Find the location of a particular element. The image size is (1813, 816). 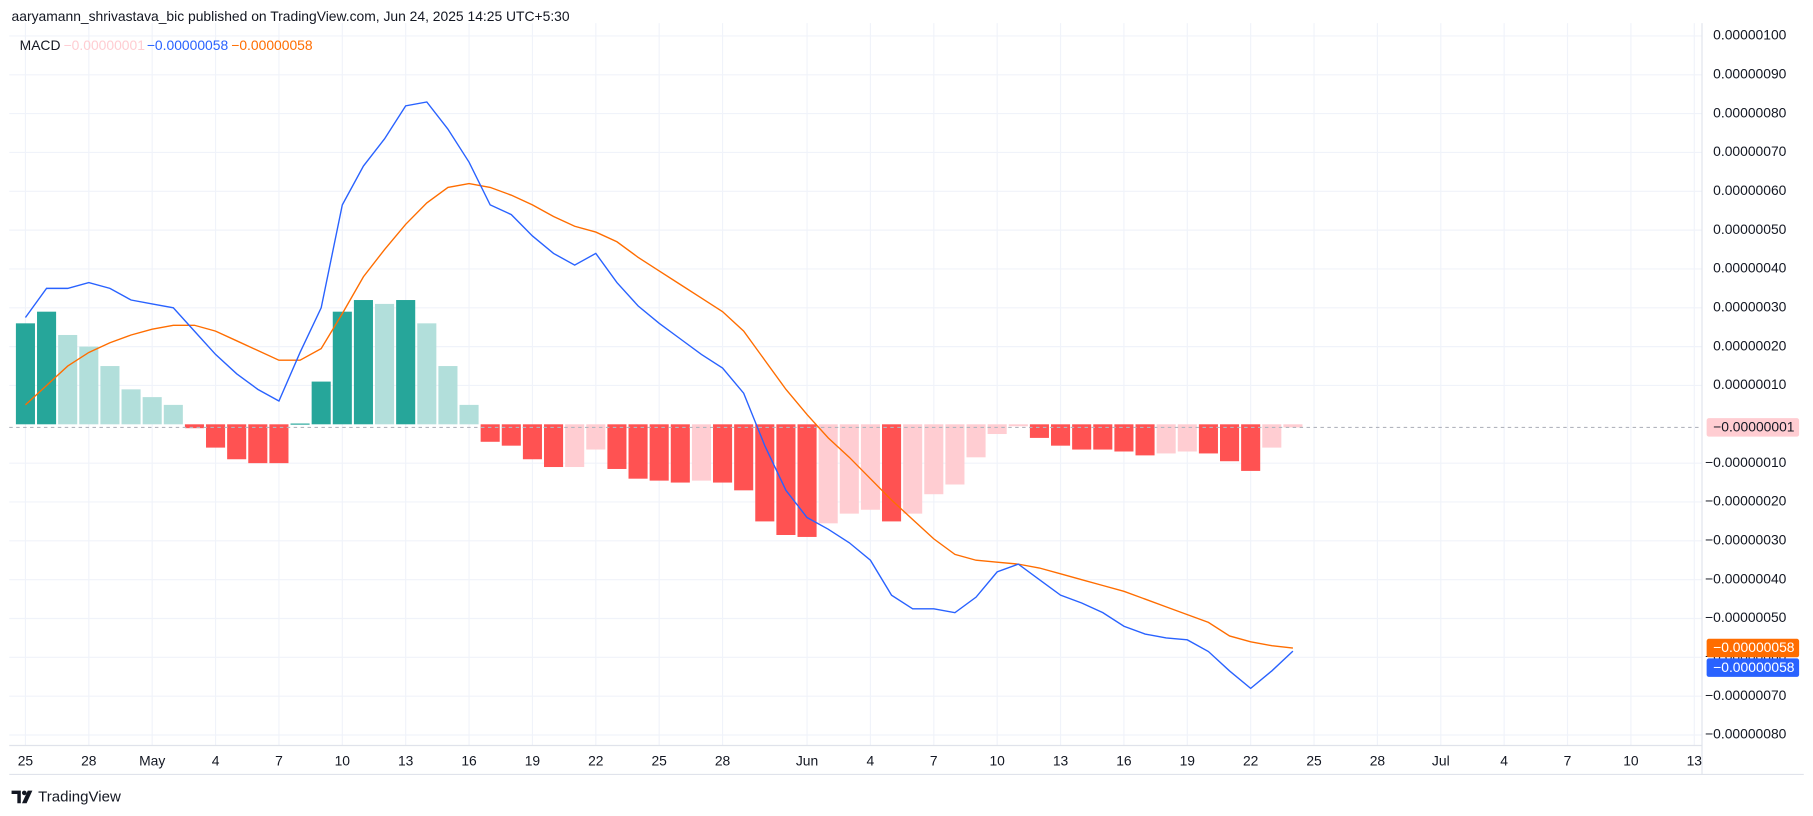

y-tick-label: 0.00000040 is located at coordinates (1750, 268).